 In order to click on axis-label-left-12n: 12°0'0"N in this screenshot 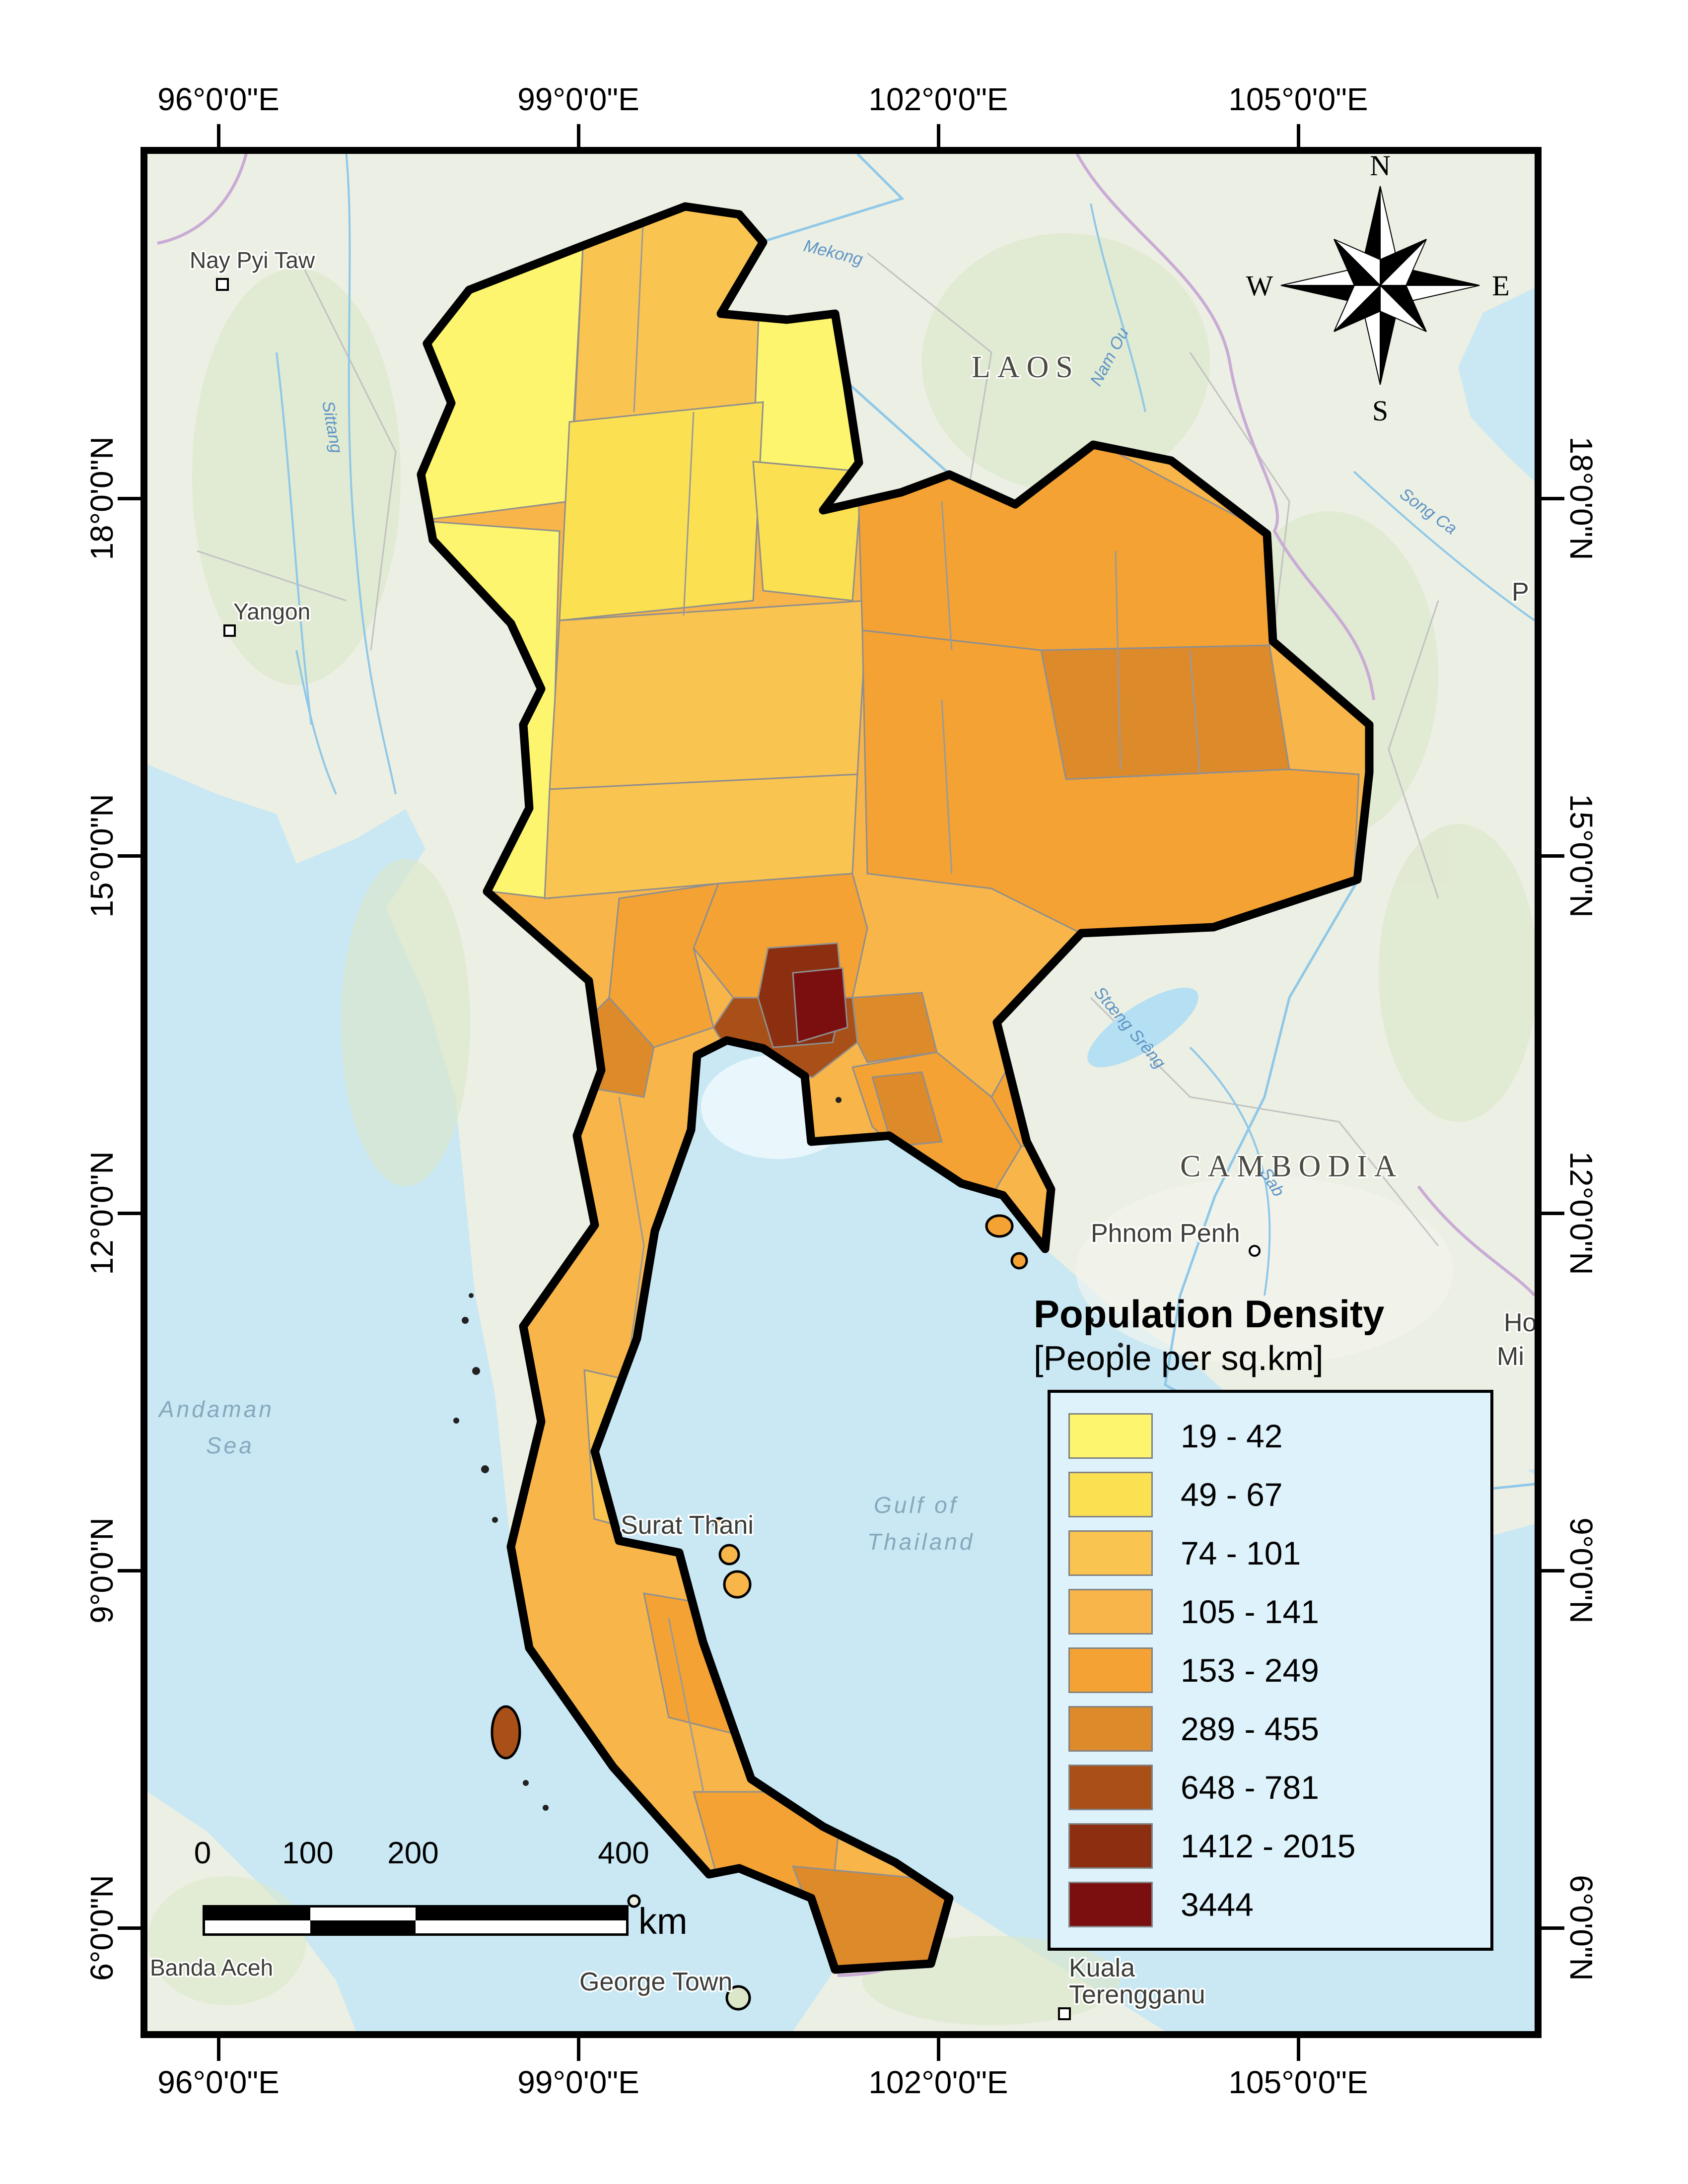, I will do `click(102, 1213)`.